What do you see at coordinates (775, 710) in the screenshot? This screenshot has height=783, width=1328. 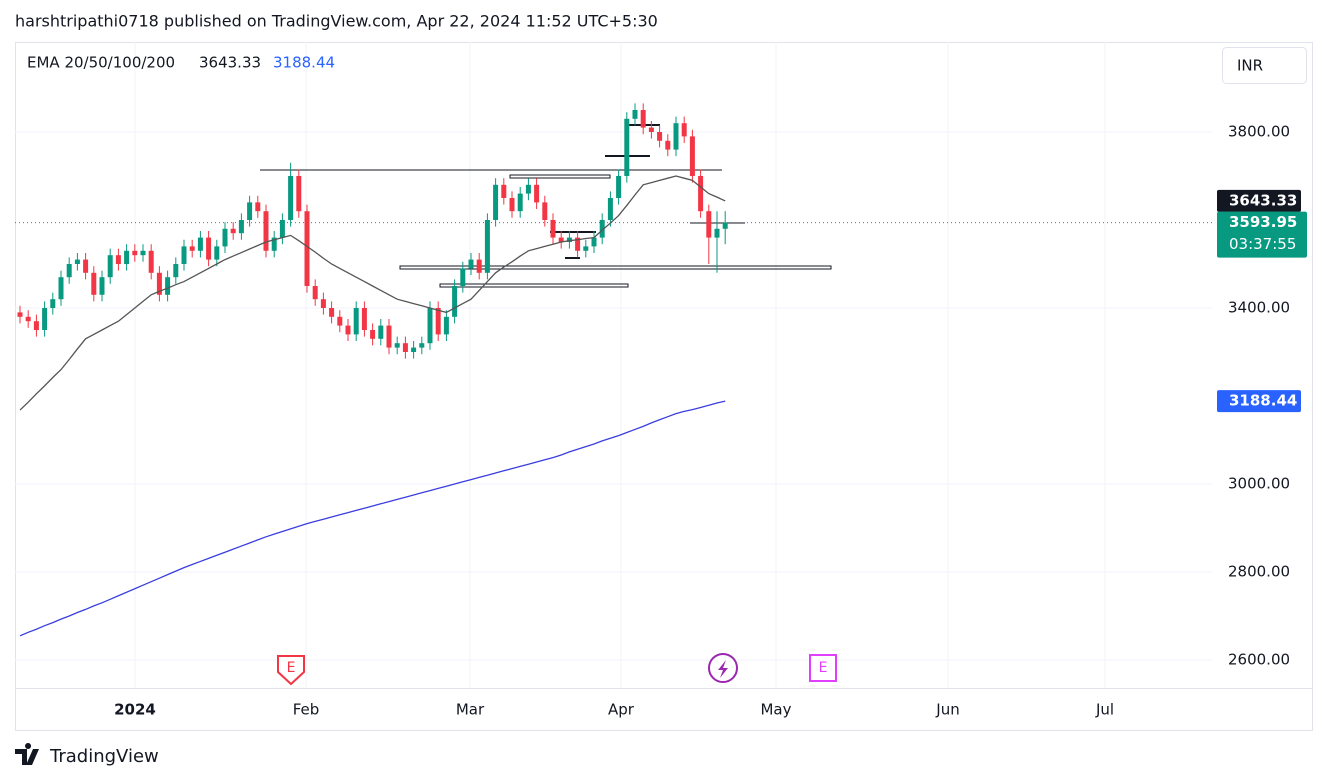 I see `x-tick-label: May` at bounding box center [775, 710].